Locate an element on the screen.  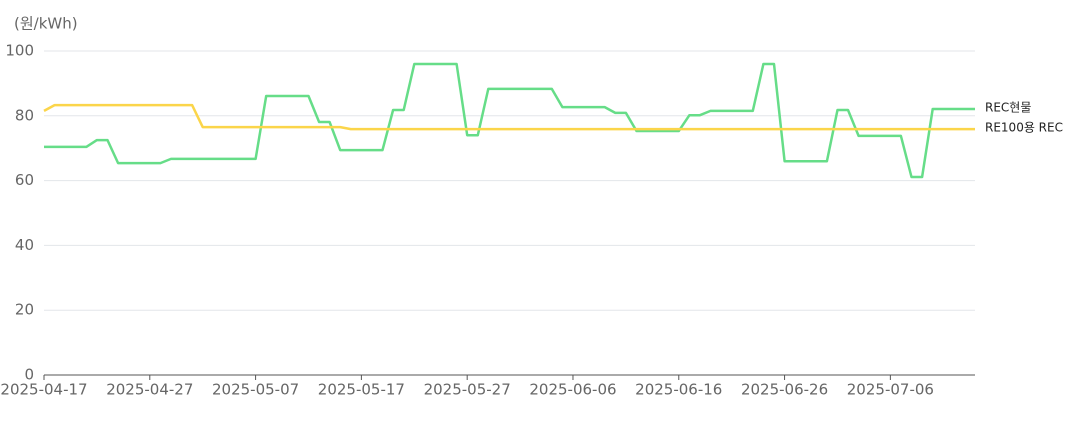
y-tick-label: 60 is located at coordinates (24, 180).